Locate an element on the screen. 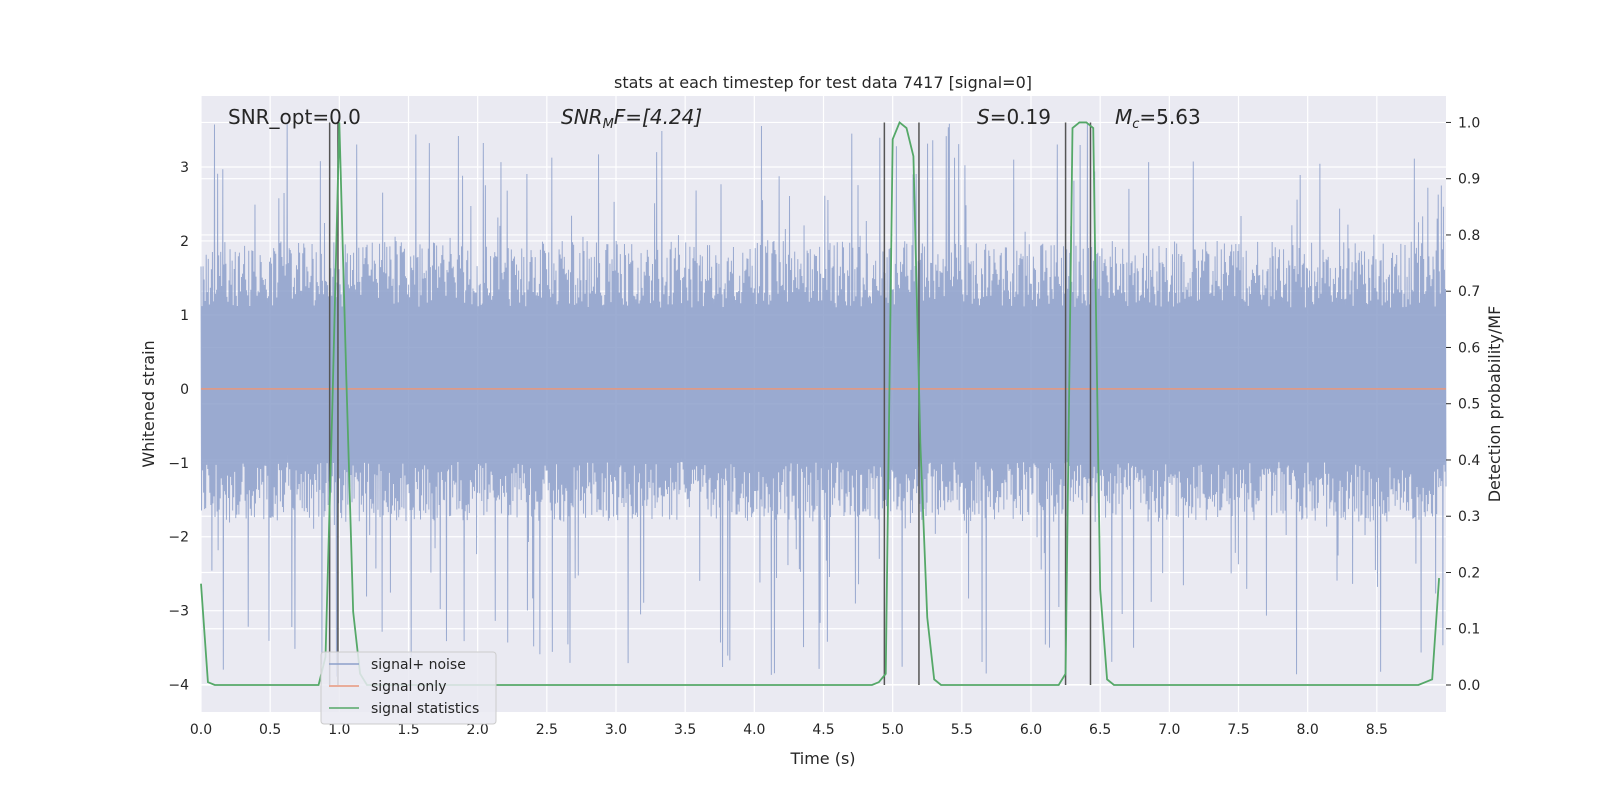 The width and height of the screenshot is (1600, 800). y-tick-label-right: 0.5 is located at coordinates (1469, 405).